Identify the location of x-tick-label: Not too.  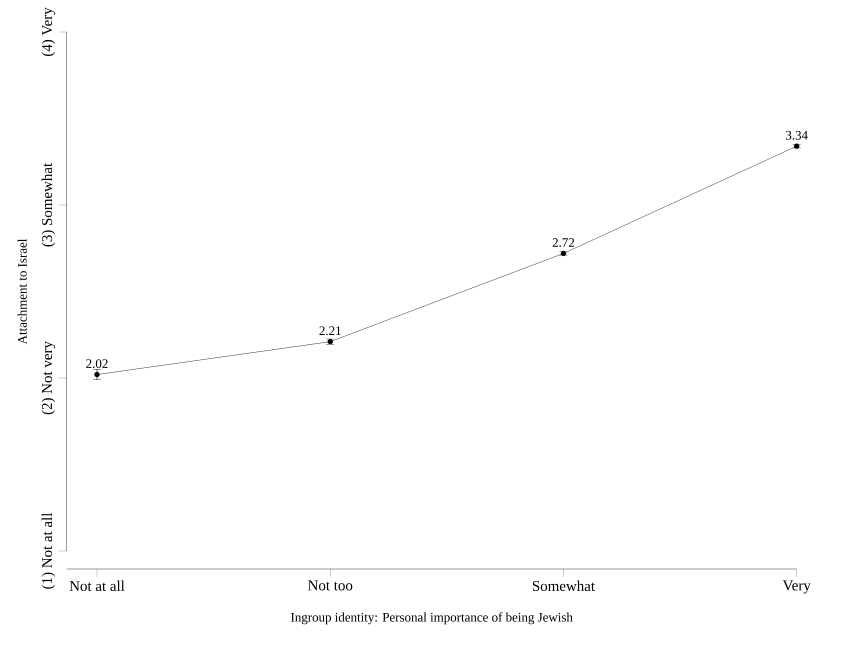
(330, 585).